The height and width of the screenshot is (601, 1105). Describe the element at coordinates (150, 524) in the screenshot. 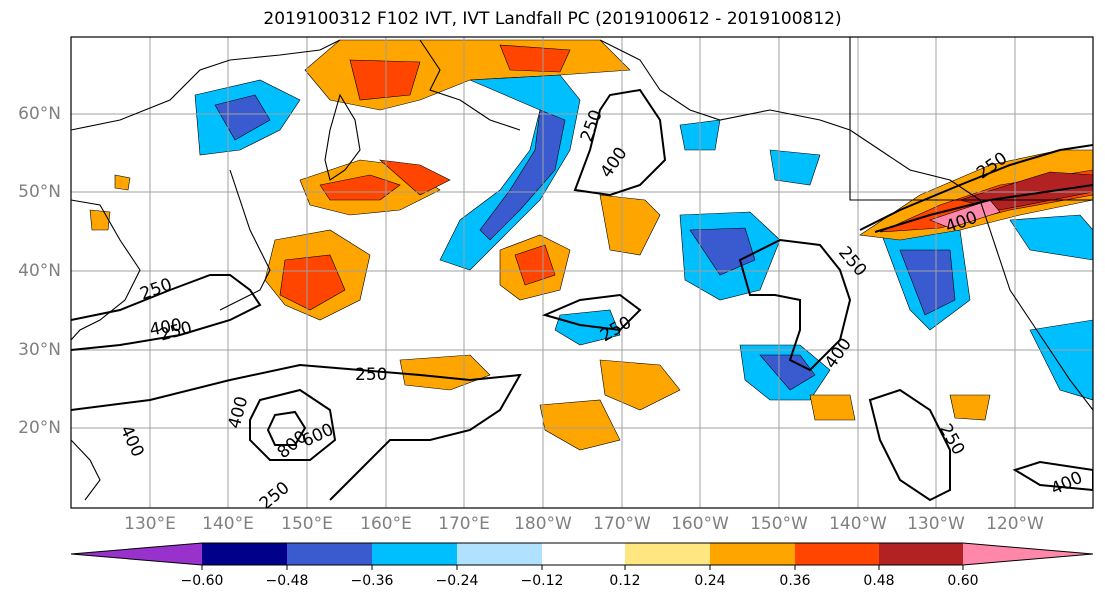

I see `lon-label: 130°E` at that location.